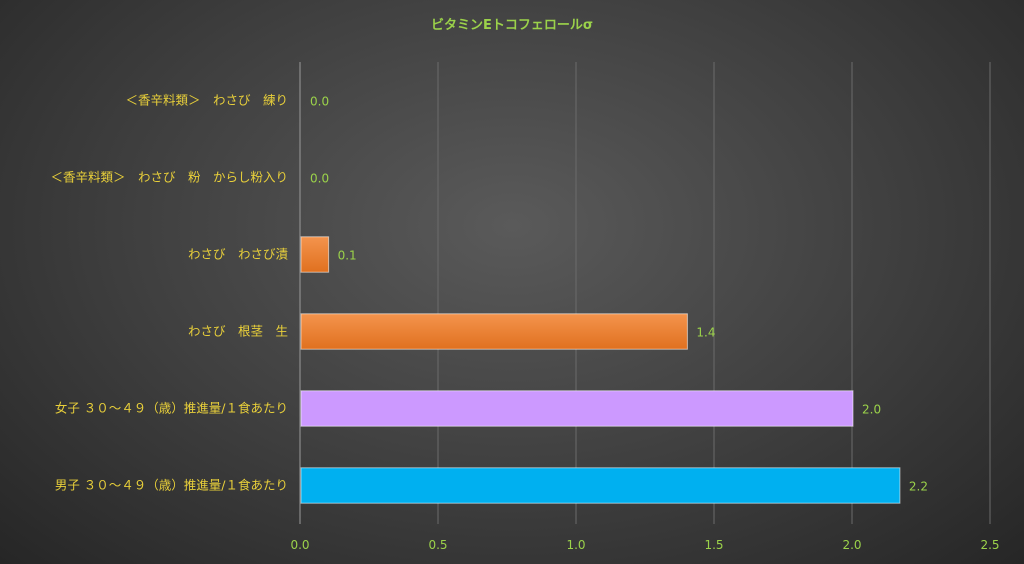 Image resolution: width=1024 pixels, height=564 pixels. Describe the element at coordinates (206, 100) in the screenshot. I see `category-label: ＜香辛料類＞ わさび 練り` at that location.